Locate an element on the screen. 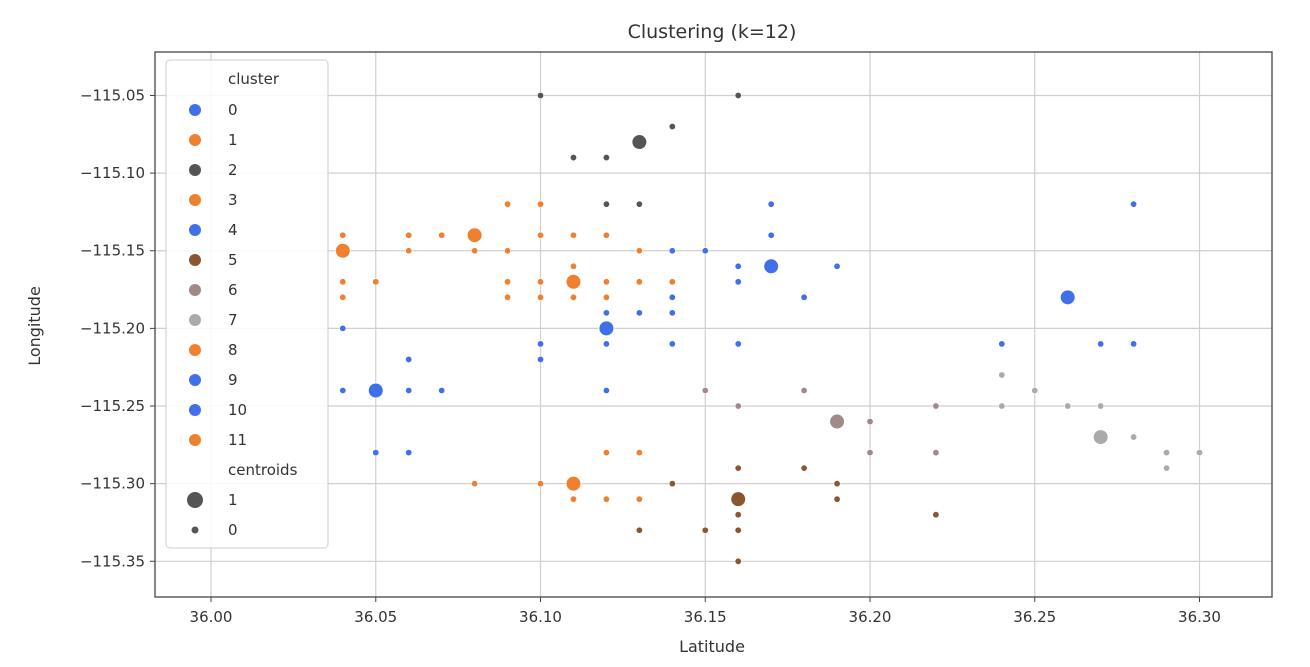 The image size is (1310, 667). y-tick-label: −115.30 is located at coordinates (112, 484).